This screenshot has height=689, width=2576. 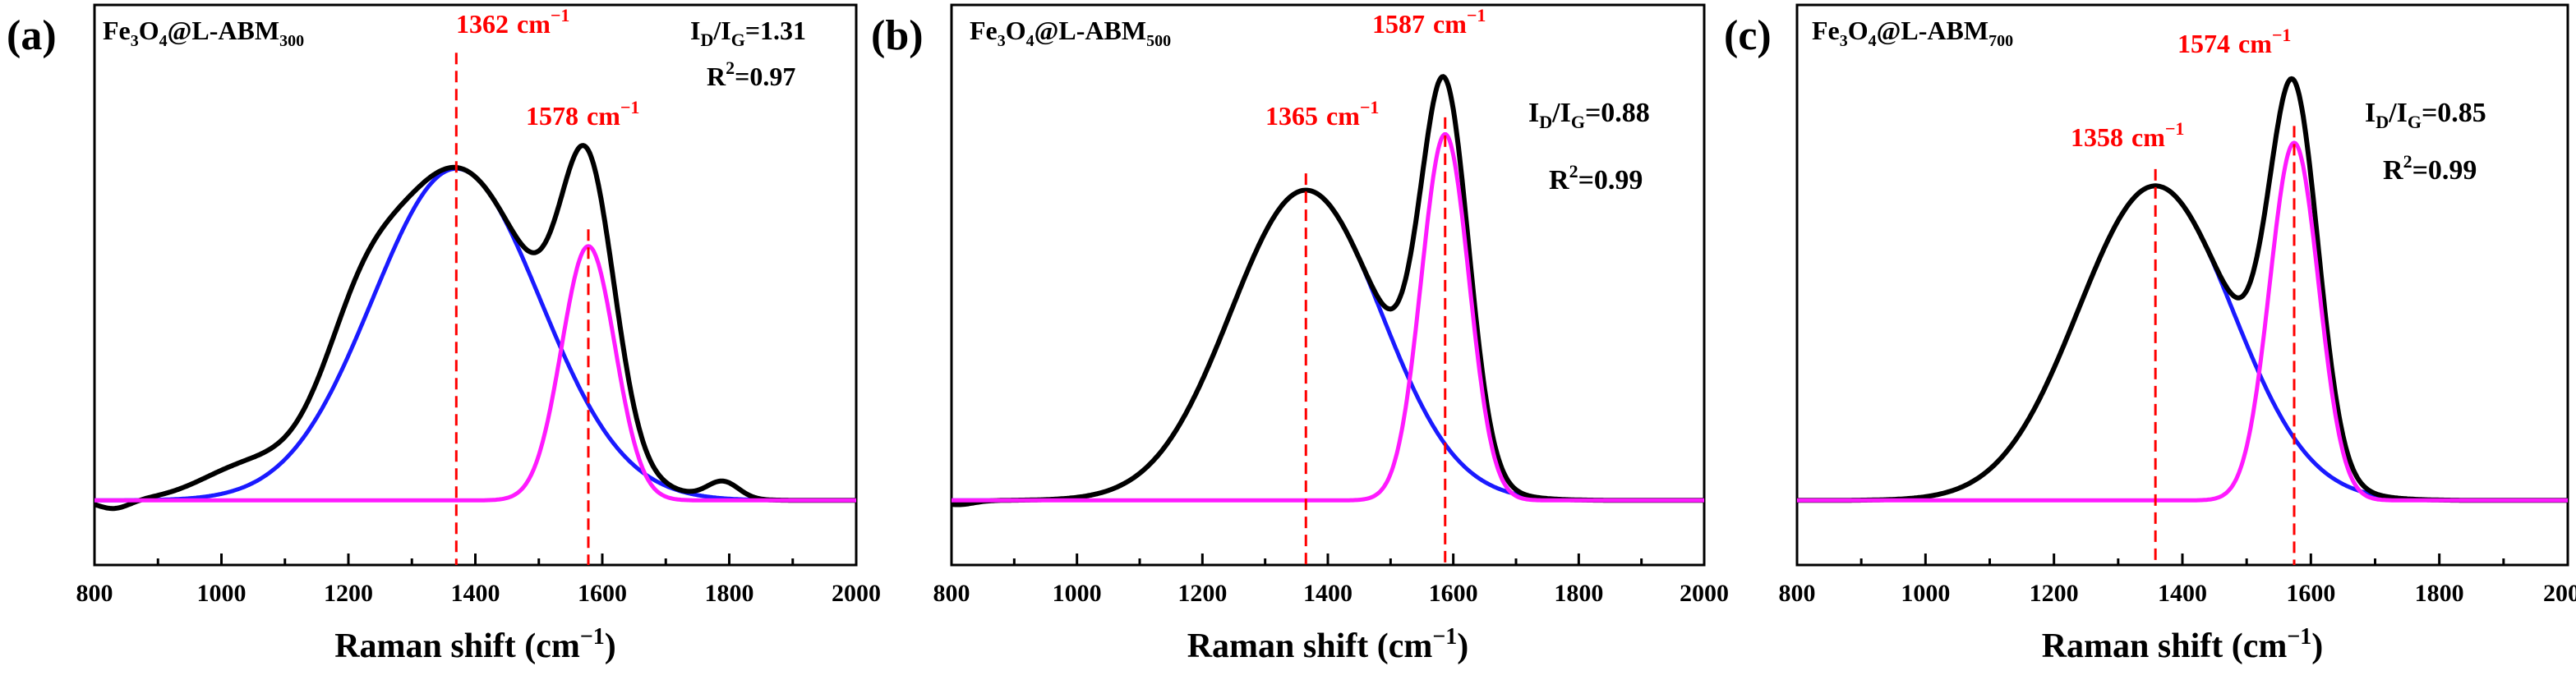 I want to click on panel-label: (c), so click(x=1748, y=35).